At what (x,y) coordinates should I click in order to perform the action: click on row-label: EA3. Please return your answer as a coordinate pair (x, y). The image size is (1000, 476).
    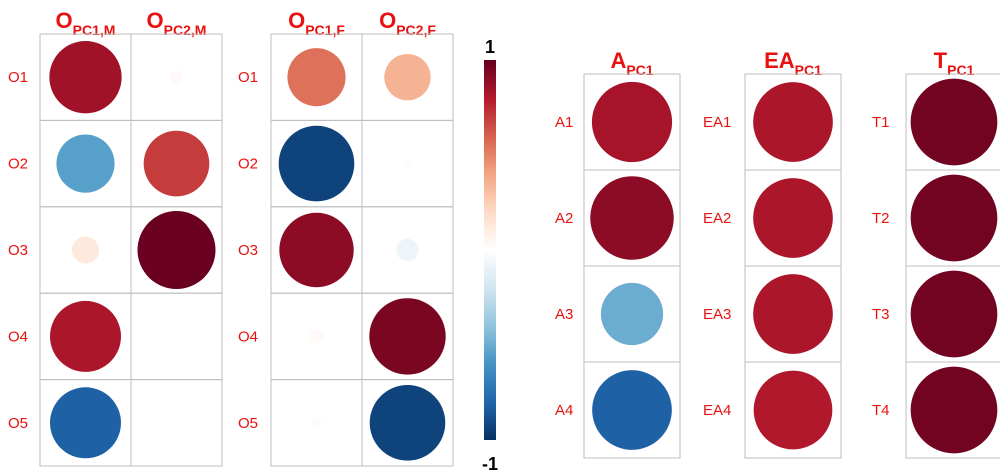
    Looking at the image, I should click on (717, 314).